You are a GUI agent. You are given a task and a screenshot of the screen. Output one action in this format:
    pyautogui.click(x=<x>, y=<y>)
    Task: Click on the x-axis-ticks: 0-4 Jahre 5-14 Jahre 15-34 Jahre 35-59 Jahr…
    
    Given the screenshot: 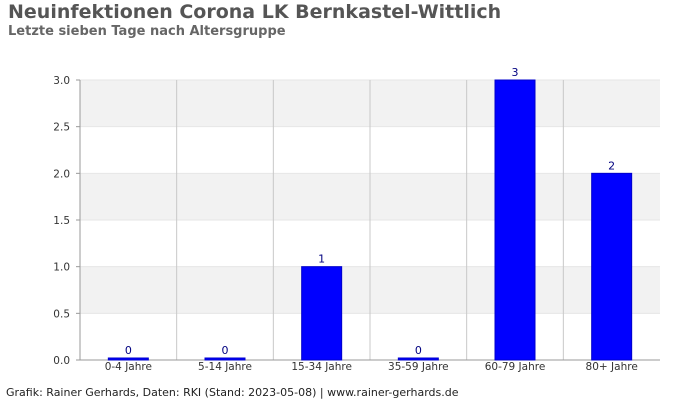 What is the action you would take?
    pyautogui.click(x=371, y=367)
    